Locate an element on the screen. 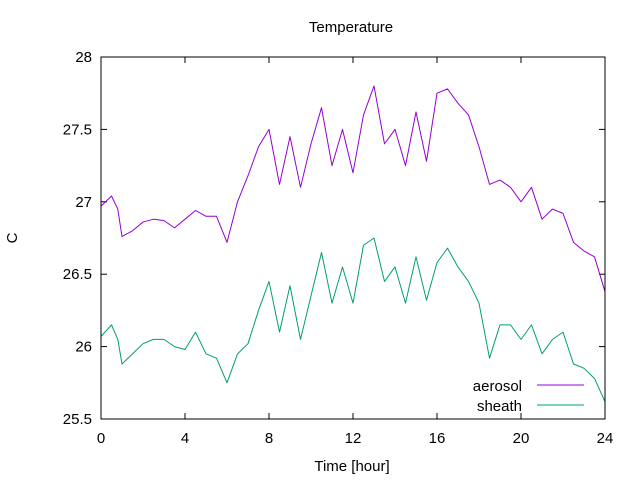 The height and width of the screenshot is (480, 640). x-tick: 8 is located at coordinates (269, 252).